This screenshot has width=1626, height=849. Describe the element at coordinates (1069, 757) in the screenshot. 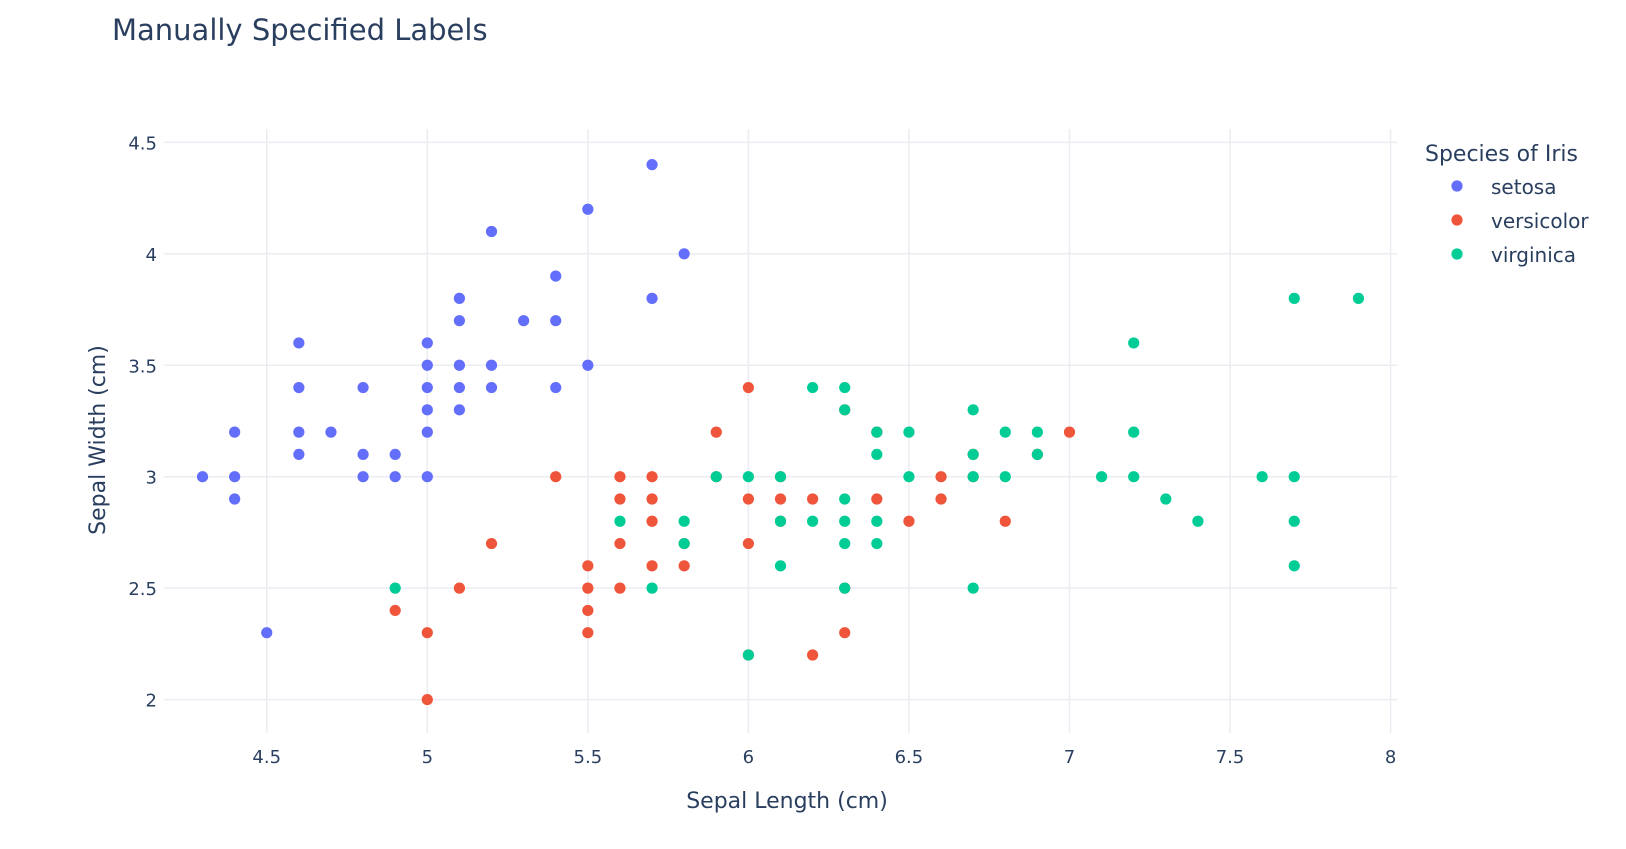

I see `x-tick-label: 7` at that location.